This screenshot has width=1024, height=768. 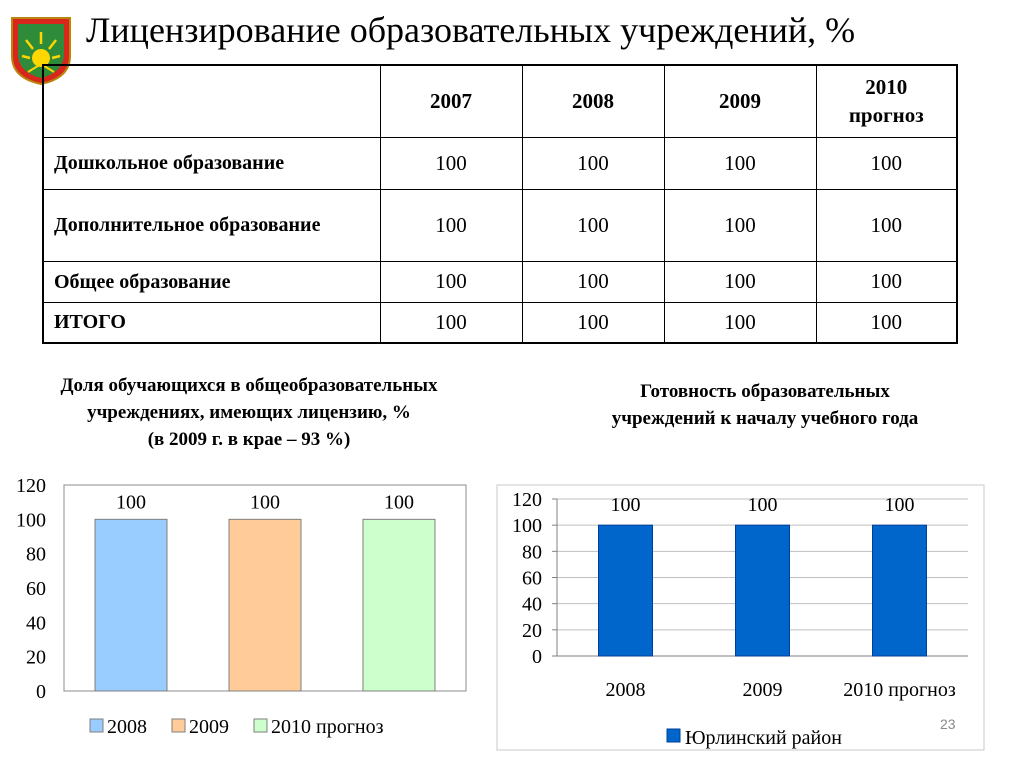 I want to click on table-row: ИТОГО 100 100 100 100, so click(x=500, y=322).